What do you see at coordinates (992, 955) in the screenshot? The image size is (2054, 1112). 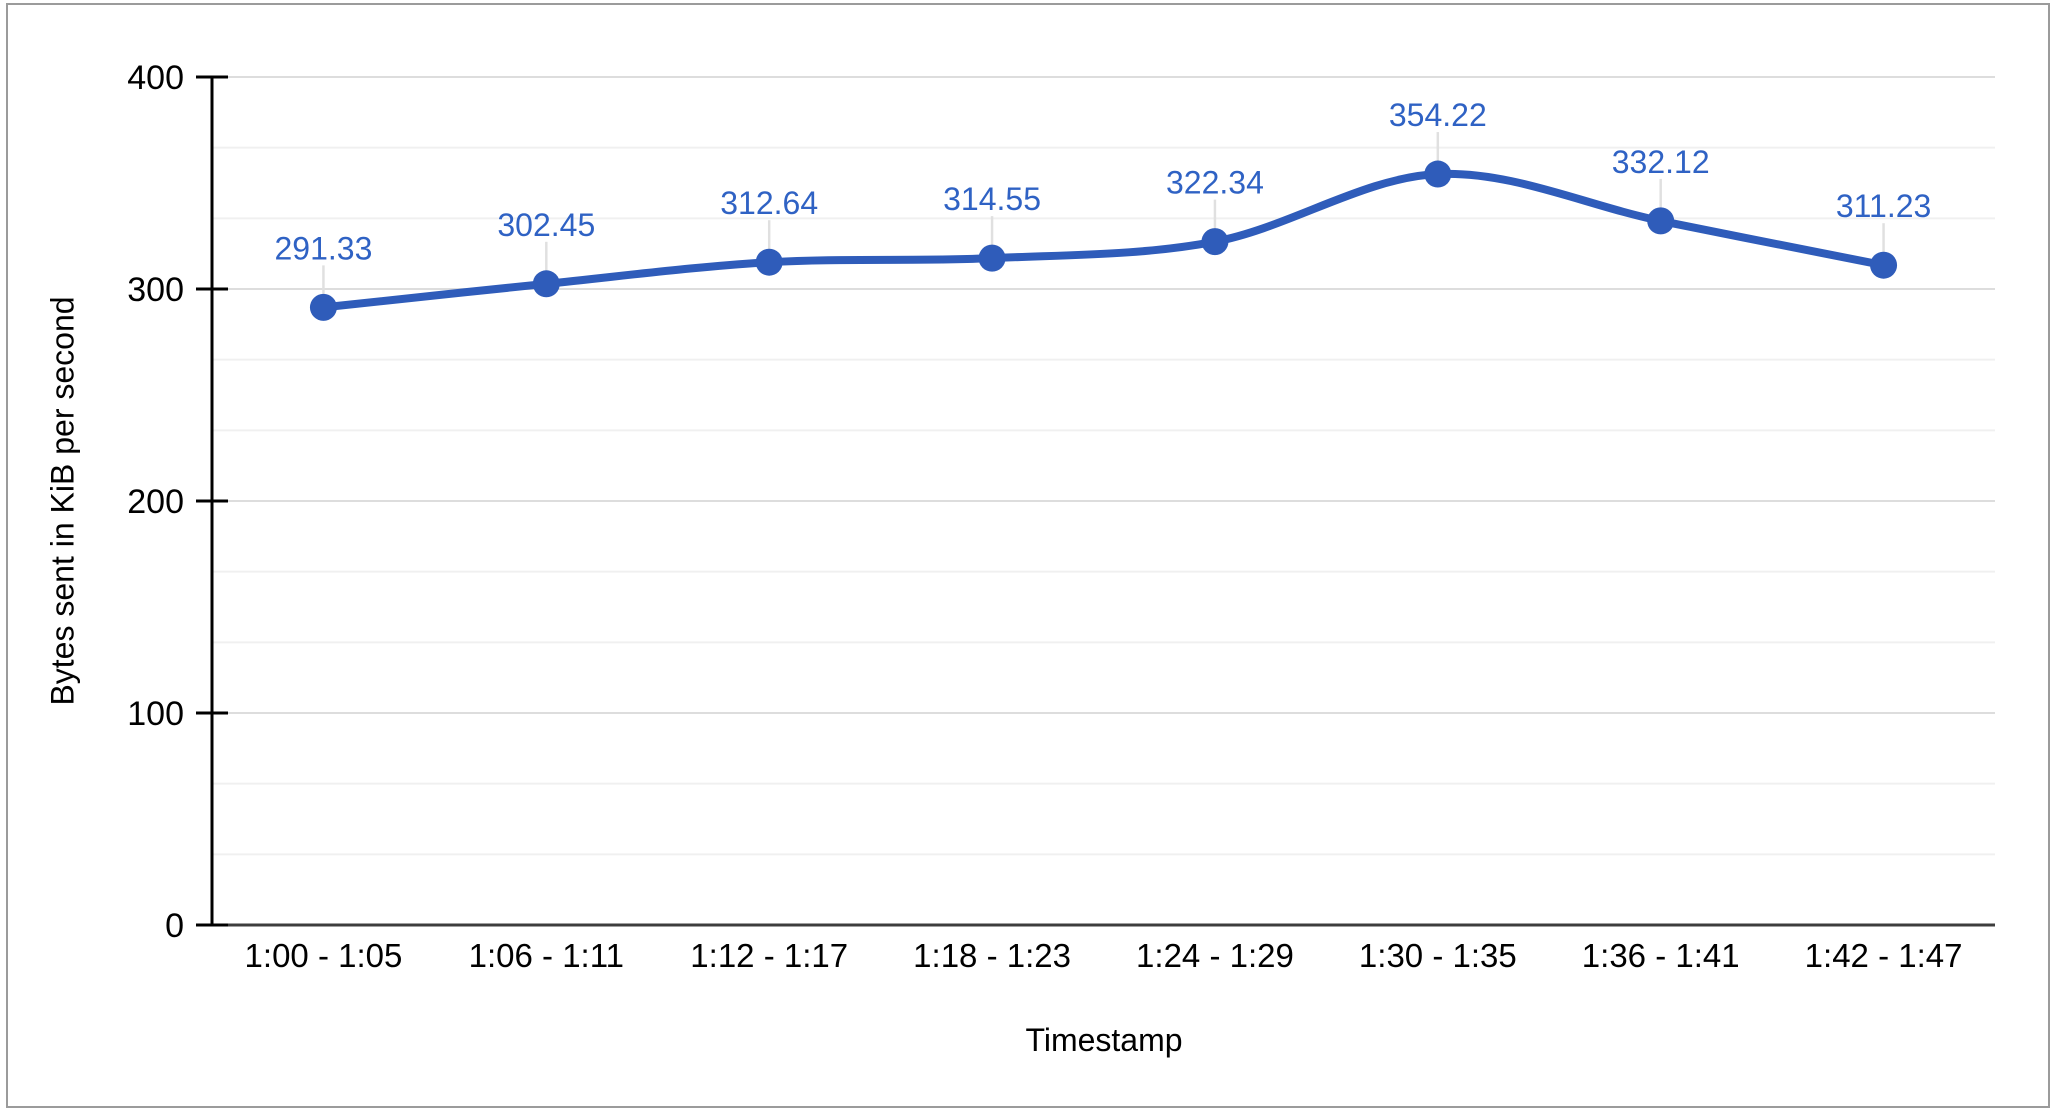 I see `x-tick-label: 1:18 - 1:23` at bounding box center [992, 955].